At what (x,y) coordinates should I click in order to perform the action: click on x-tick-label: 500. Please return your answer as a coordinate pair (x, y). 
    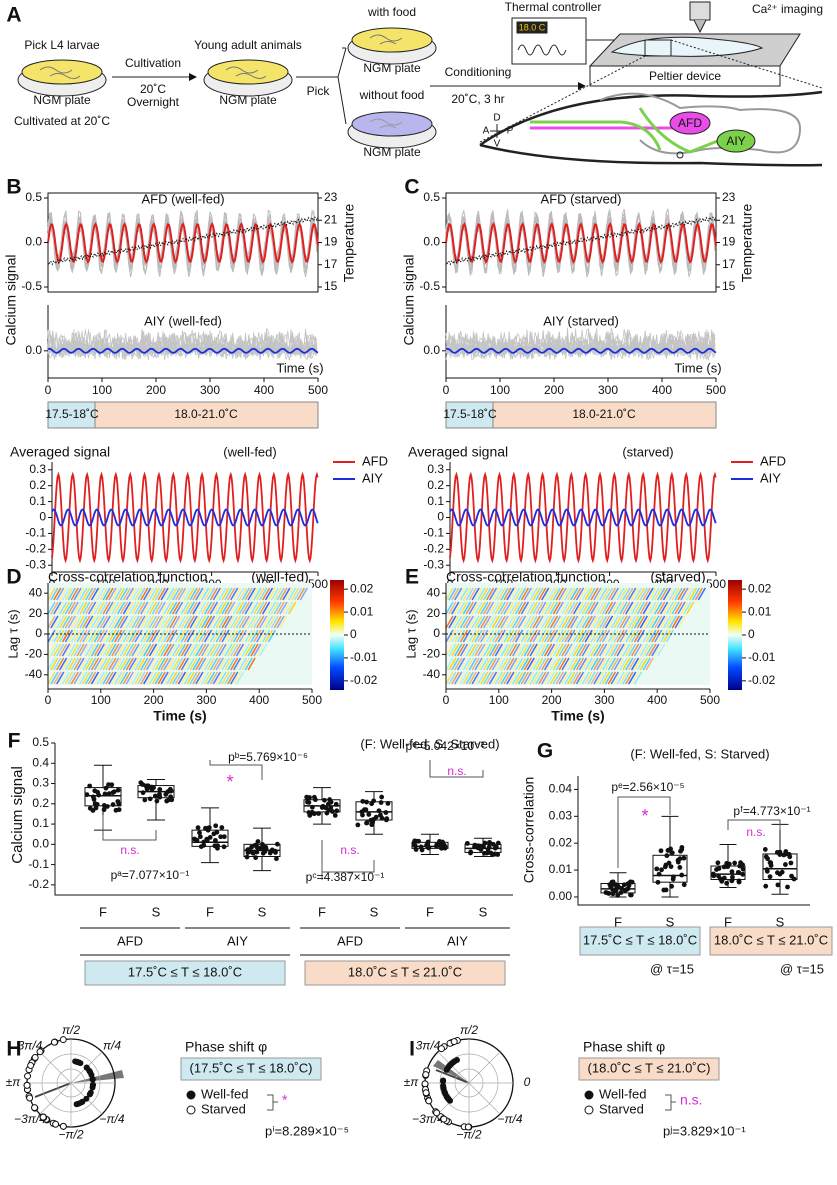
    Looking at the image, I should click on (716, 584).